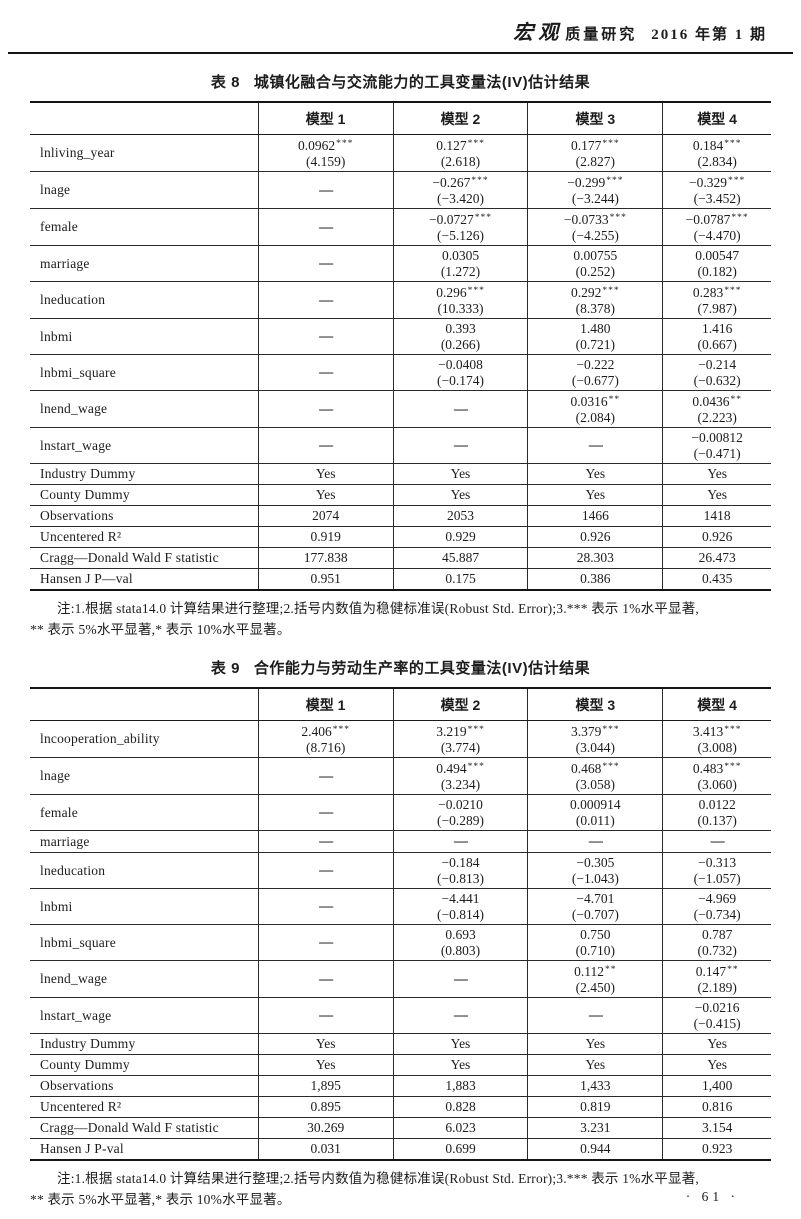 The width and height of the screenshot is (801, 1219). Describe the element at coordinates (595, 364) in the screenshot. I see `coefficient-value: −0.222` at that location.